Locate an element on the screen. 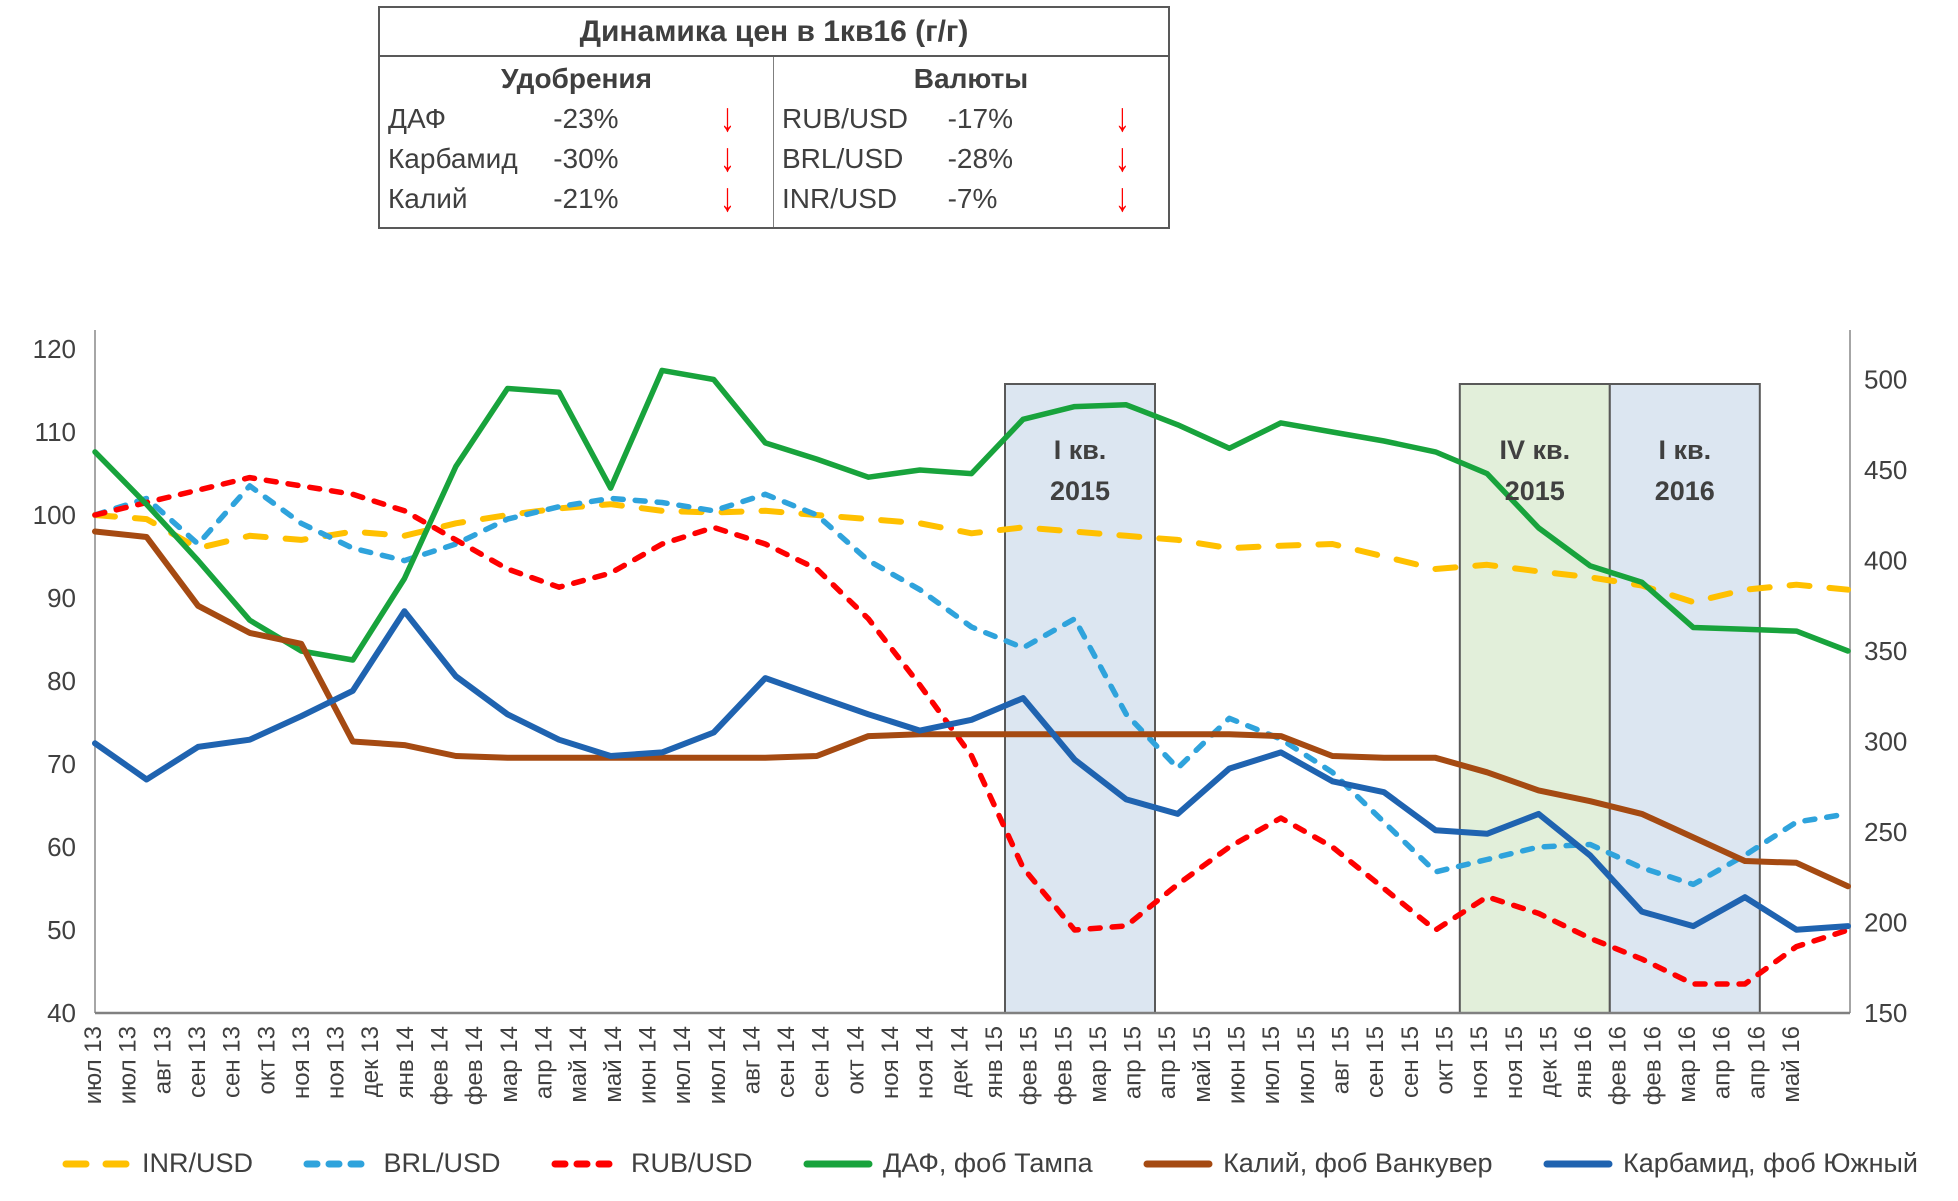 This screenshot has width=1958, height=1201. table-row: Калий -21% ↓ is located at coordinates (576, 198).